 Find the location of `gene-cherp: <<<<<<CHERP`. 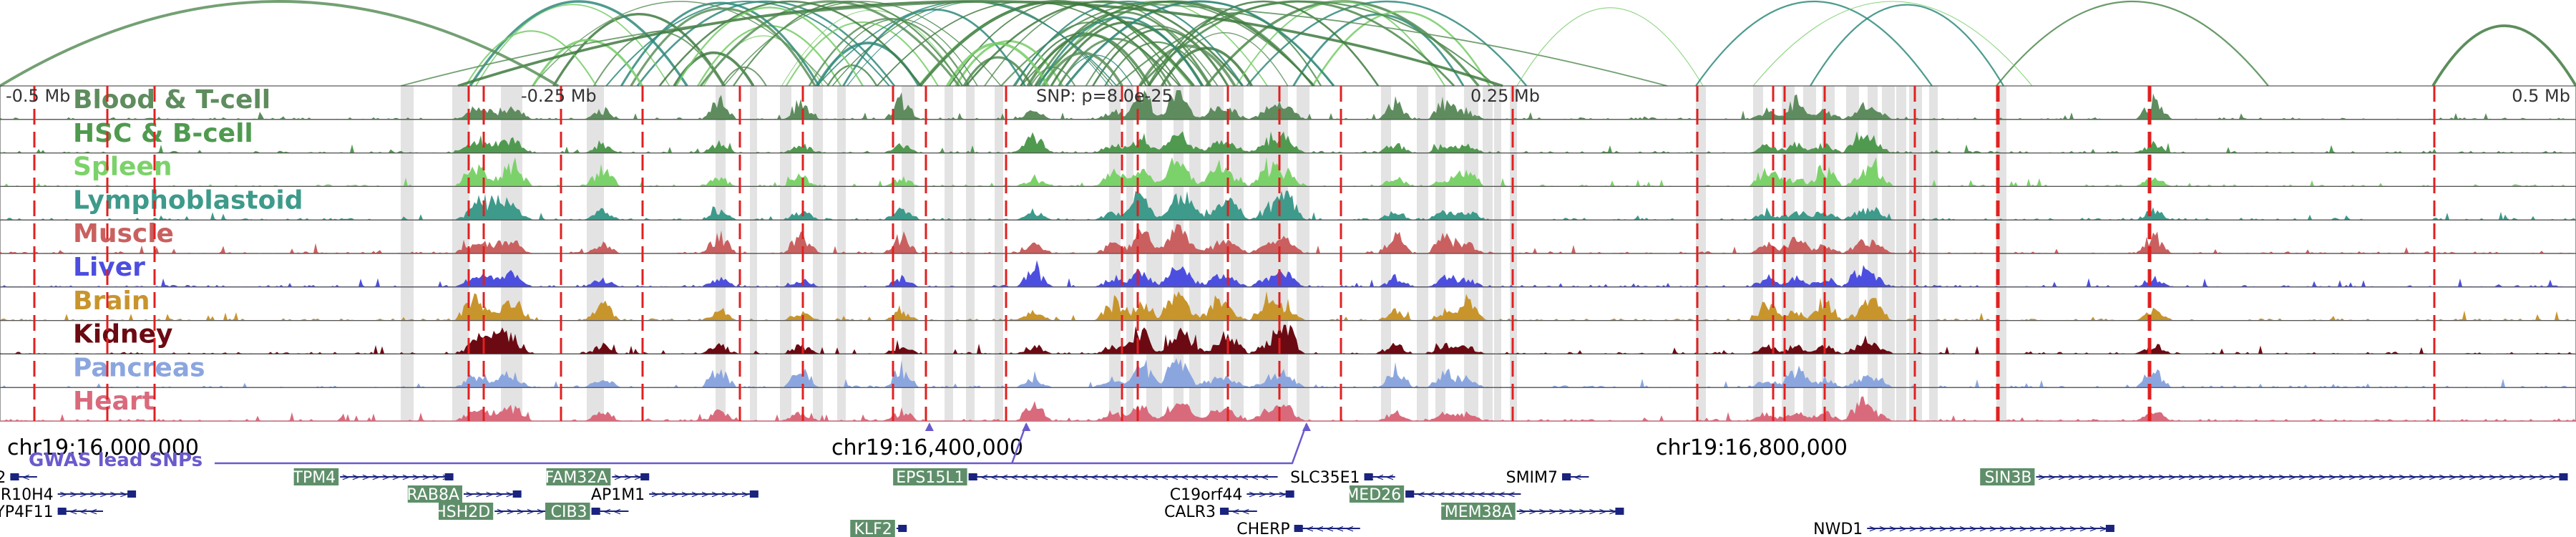

gene-cherp: <<<<<<CHERP is located at coordinates (1298, 529).